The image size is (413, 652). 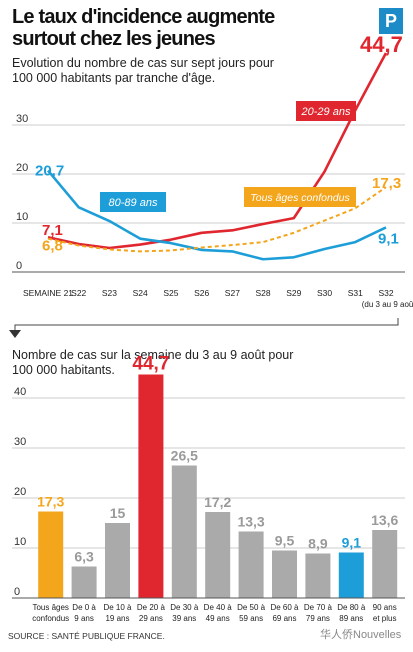 I want to click on bar-category-label: et plus, so click(x=385, y=618).